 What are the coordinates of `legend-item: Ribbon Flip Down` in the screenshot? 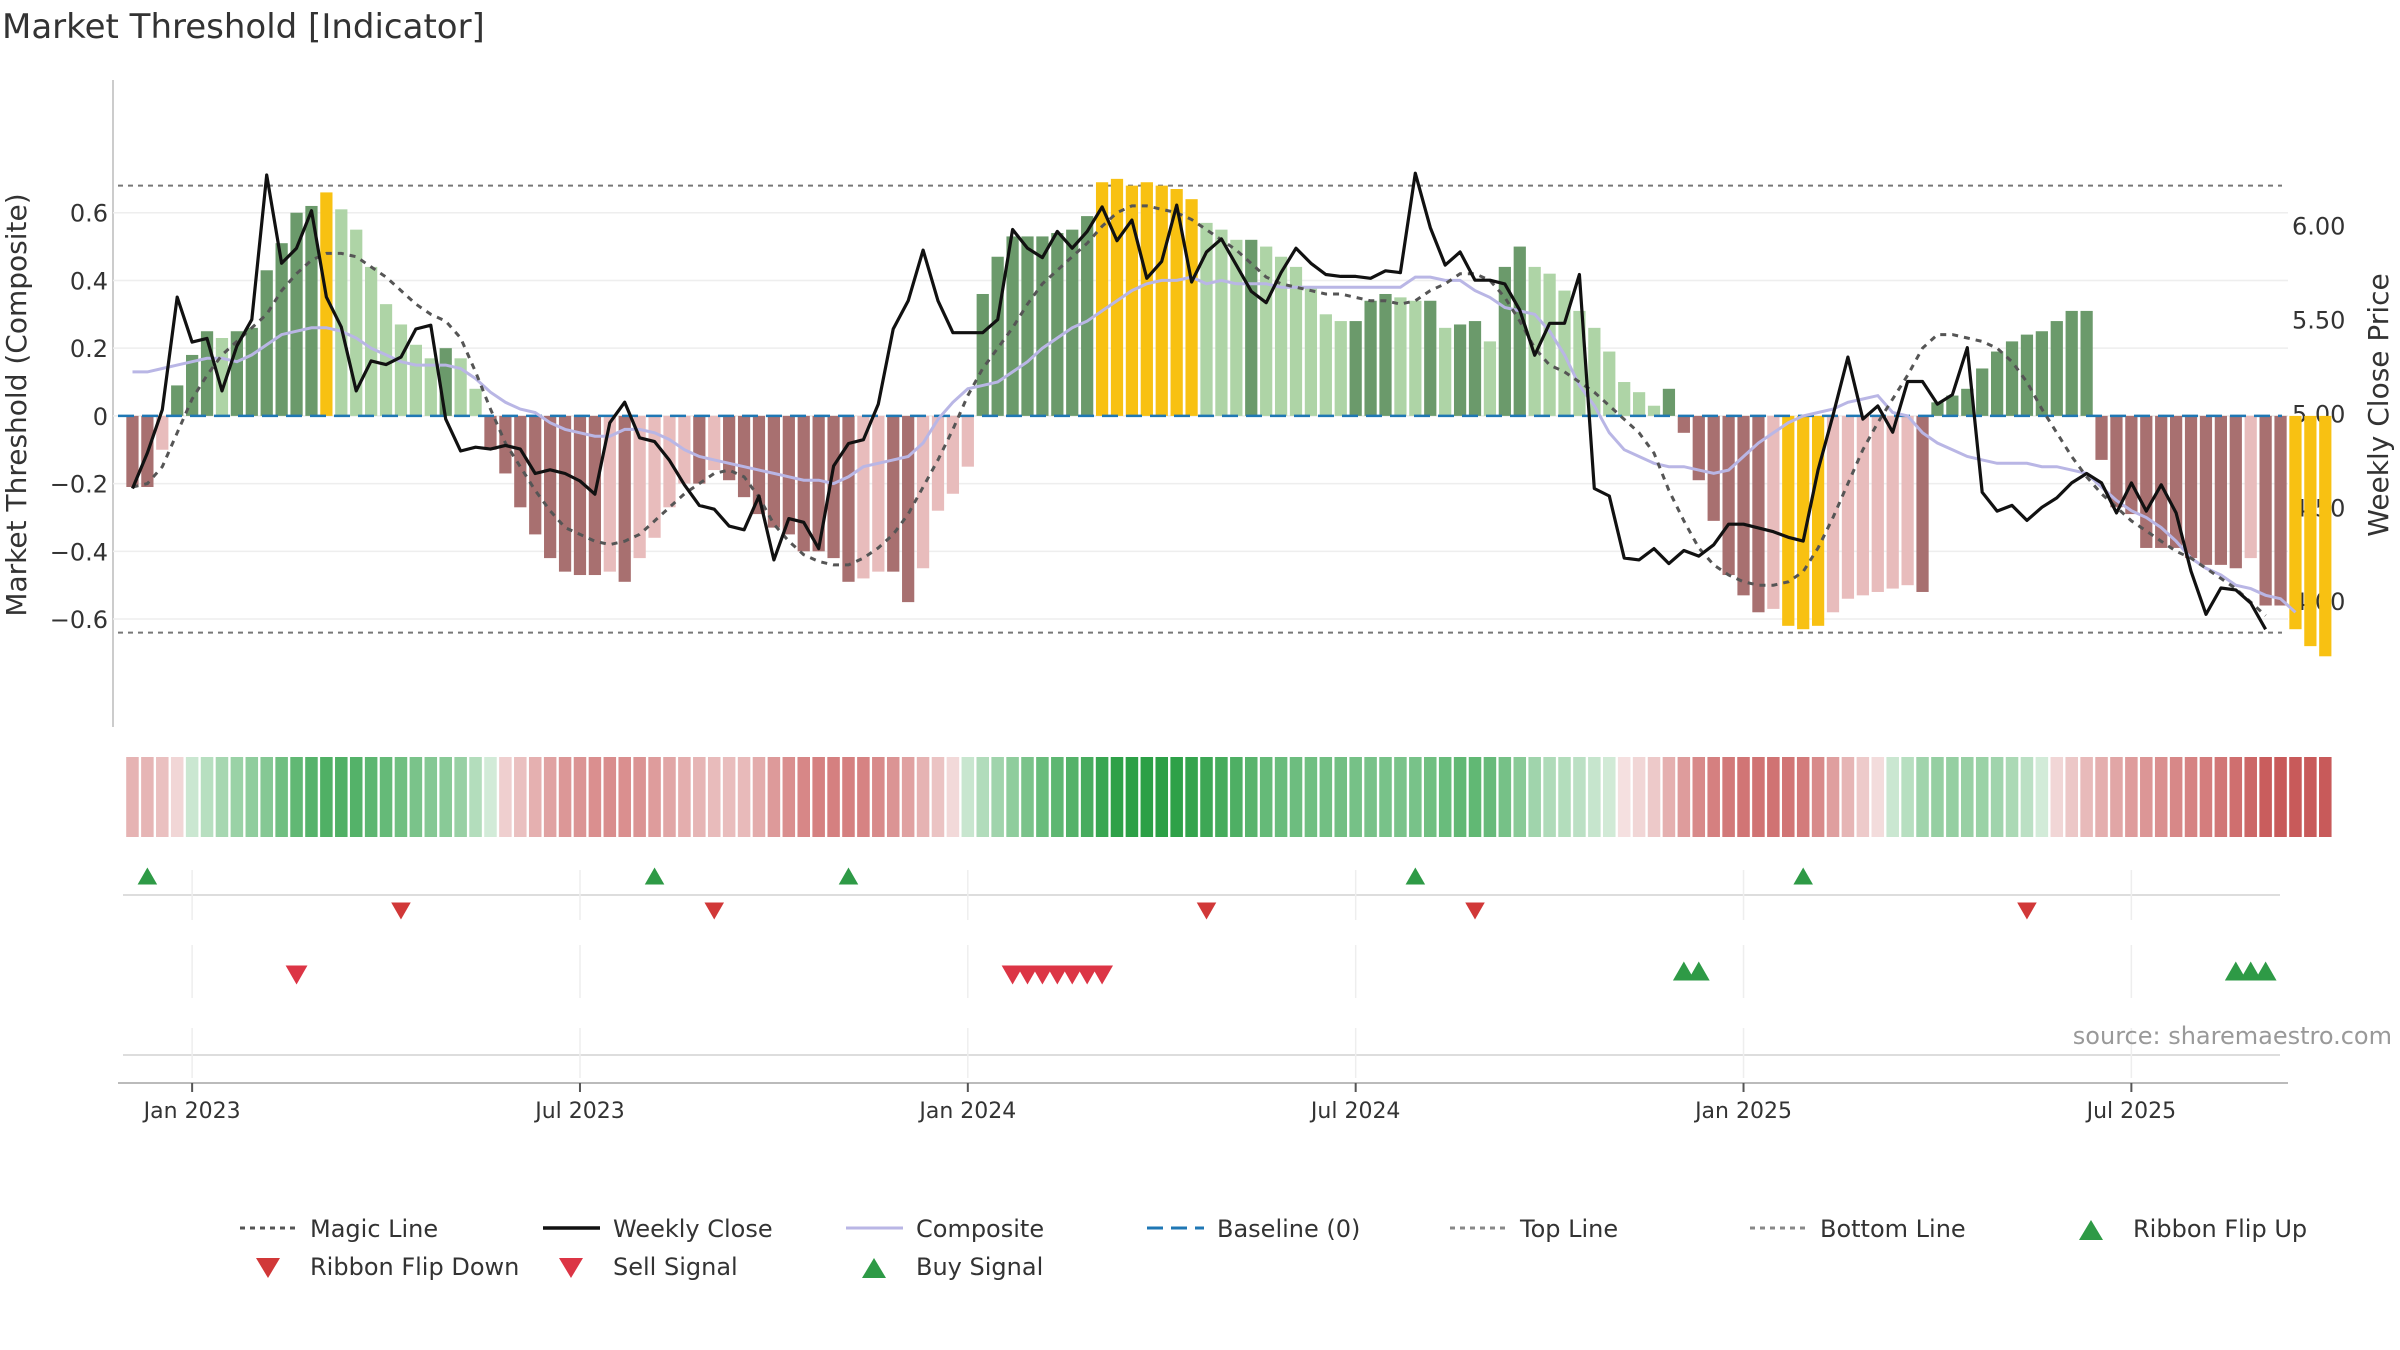 It's located at (387, 1267).